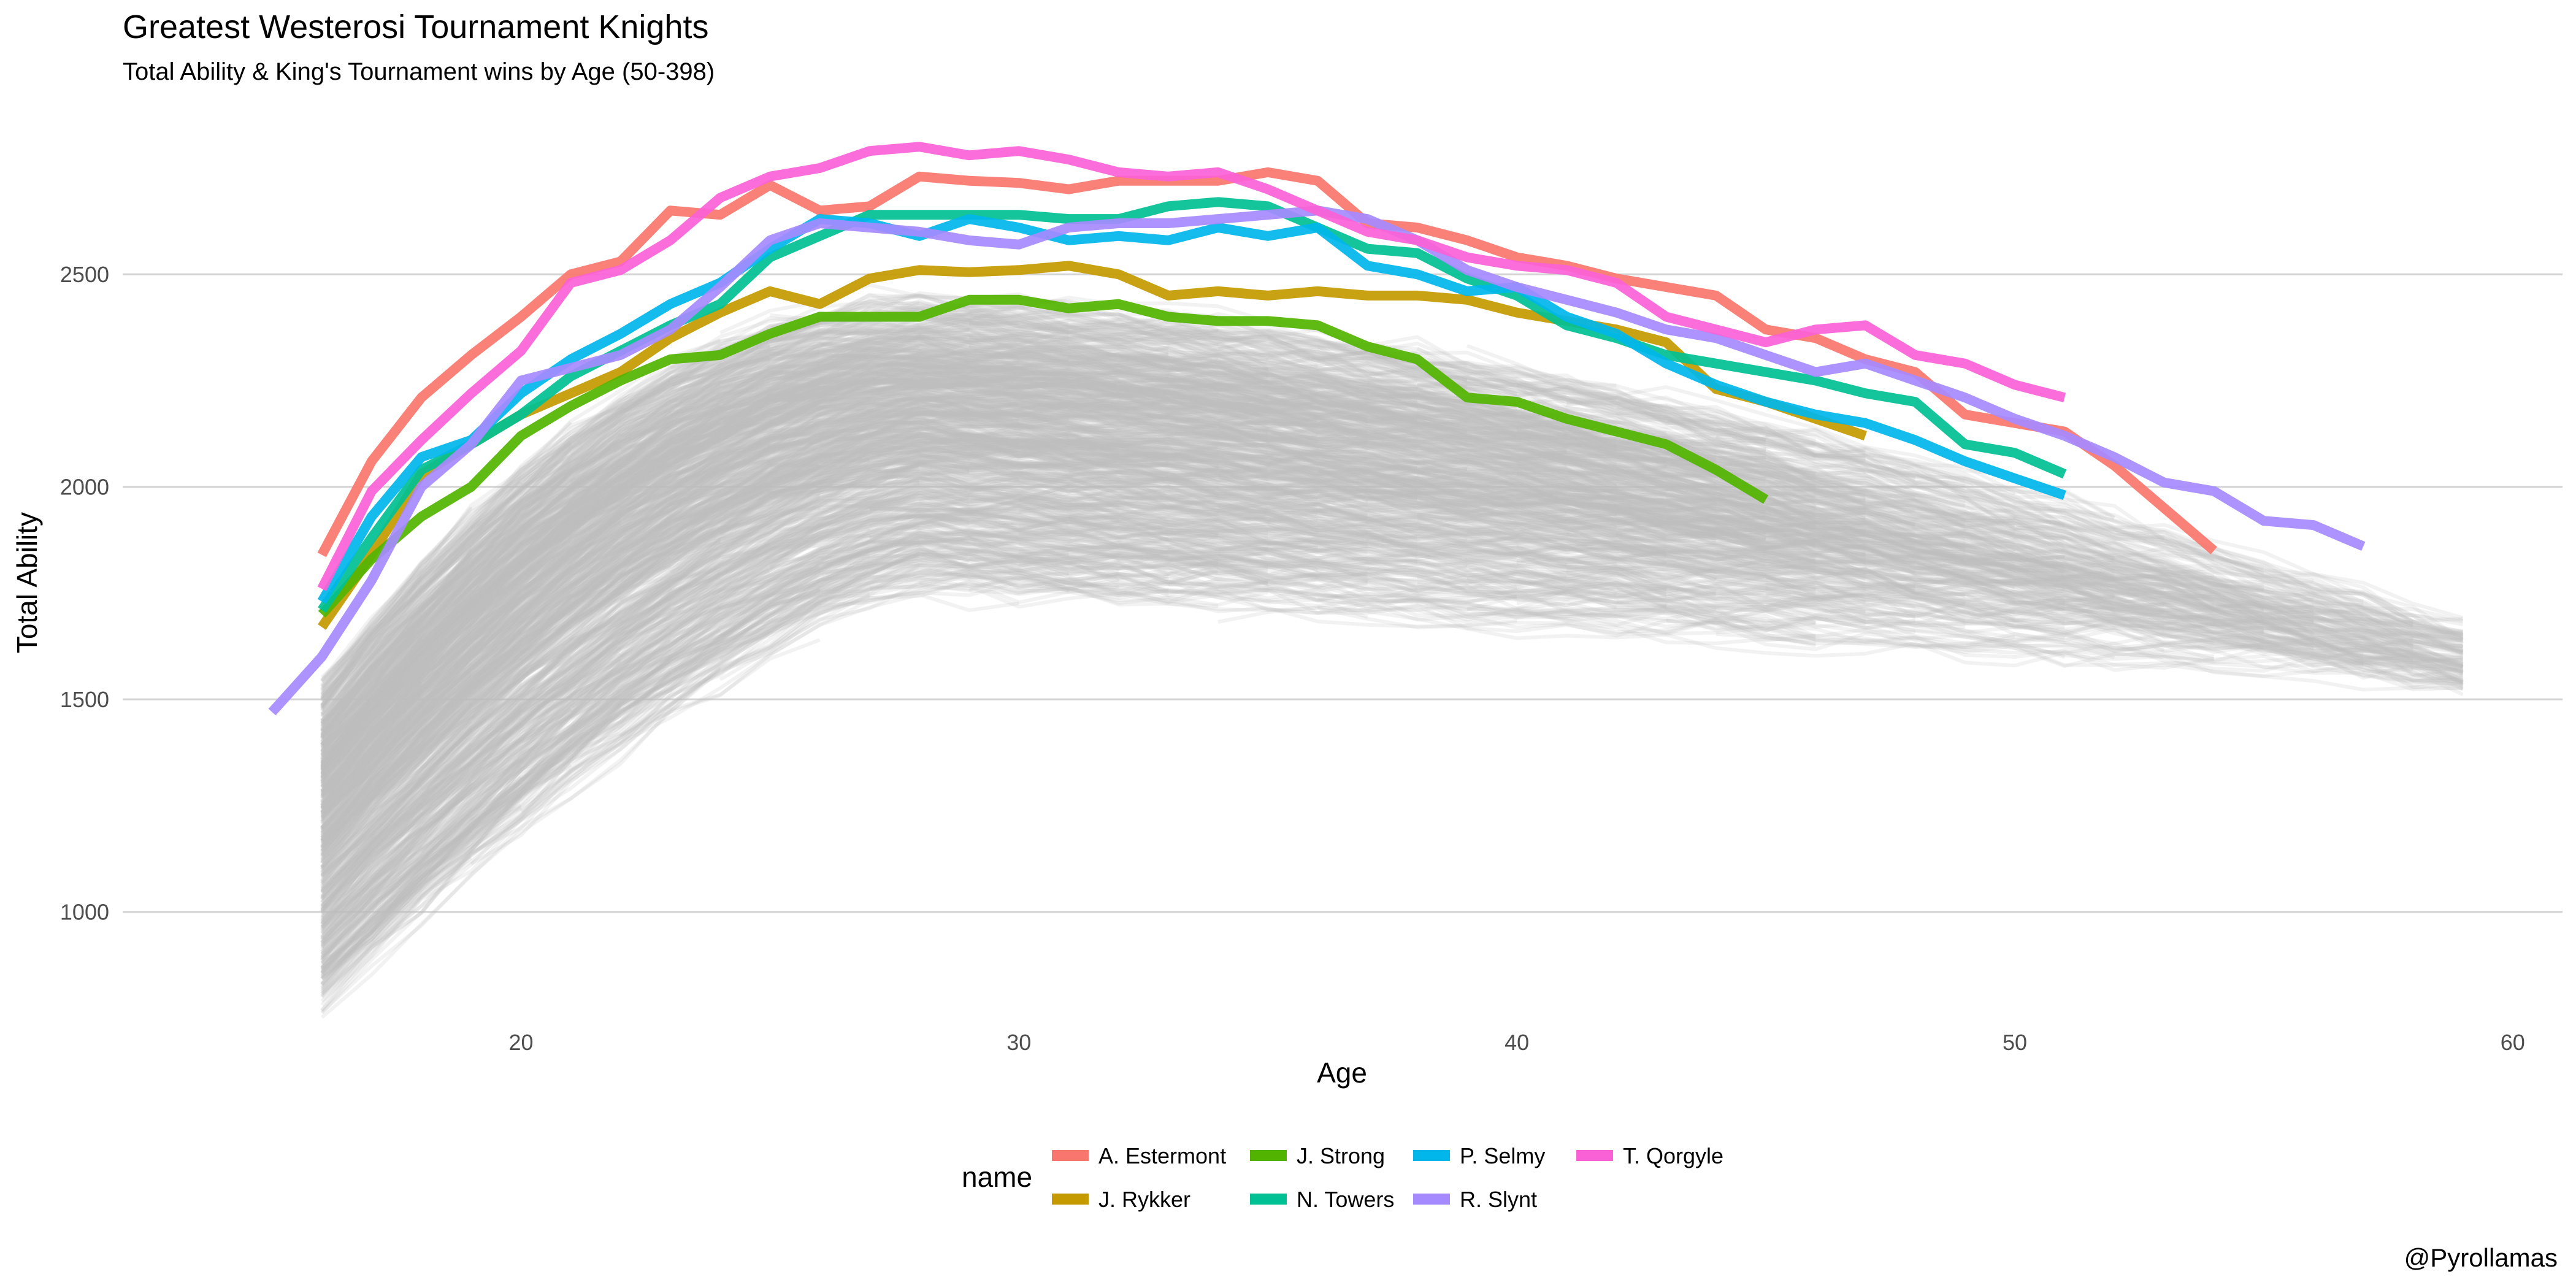 Image resolution: width=2576 pixels, height=1288 pixels. What do you see at coordinates (27, 582) in the screenshot?
I see `y-axis-label: Total Ability` at bounding box center [27, 582].